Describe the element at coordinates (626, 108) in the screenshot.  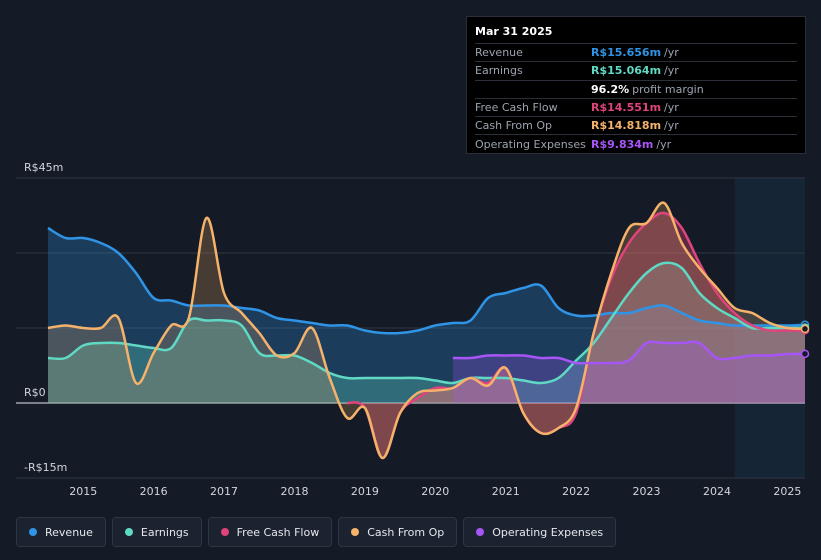
I see `tooltip-row-value: R$14.551m` at that location.